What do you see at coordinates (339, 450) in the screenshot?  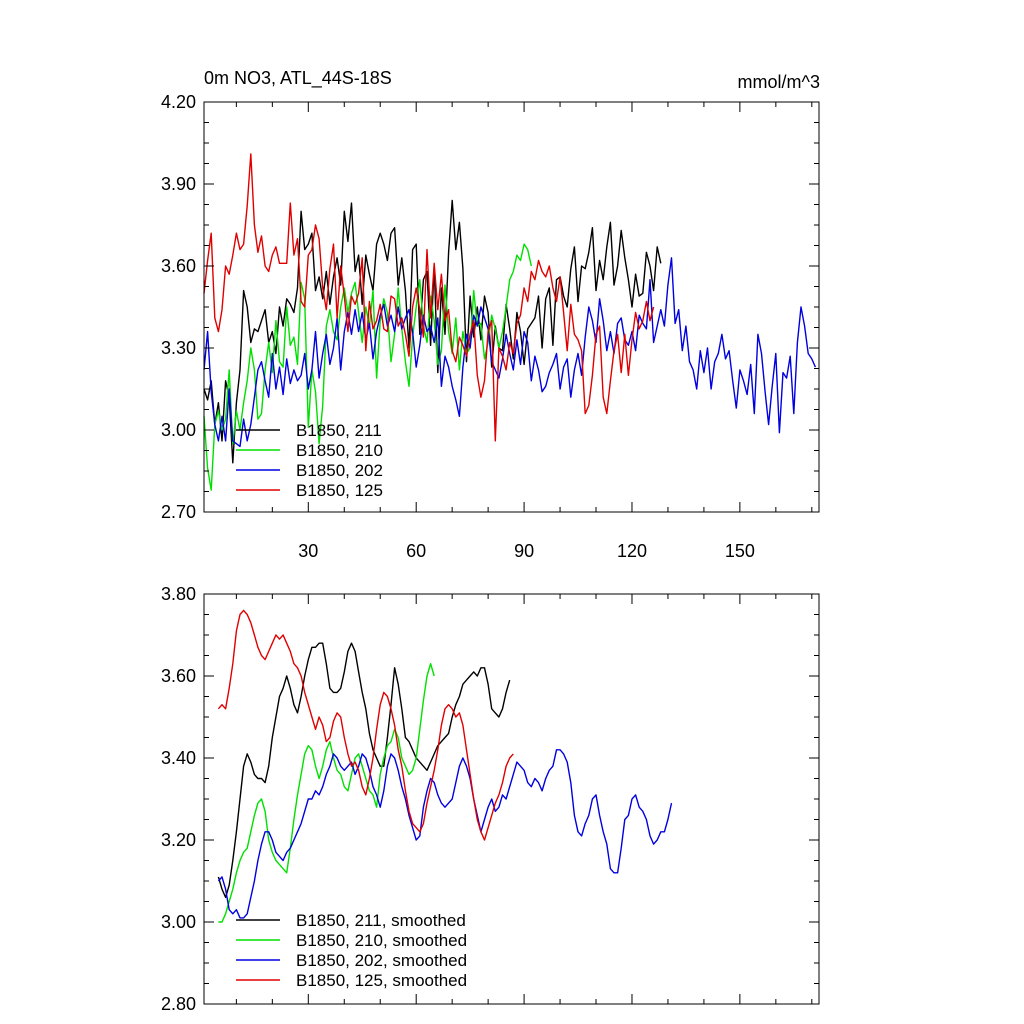 I see `legend-label: B1850, 210` at bounding box center [339, 450].